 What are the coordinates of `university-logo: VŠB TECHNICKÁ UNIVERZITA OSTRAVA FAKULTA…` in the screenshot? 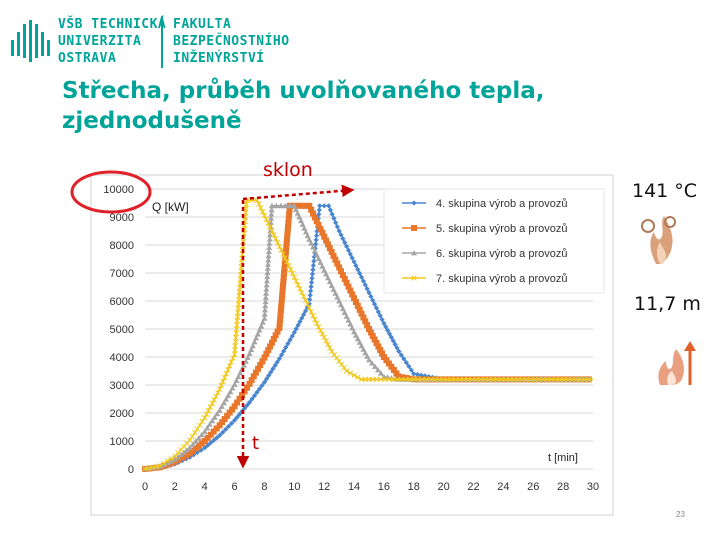 It's located at (160, 42).